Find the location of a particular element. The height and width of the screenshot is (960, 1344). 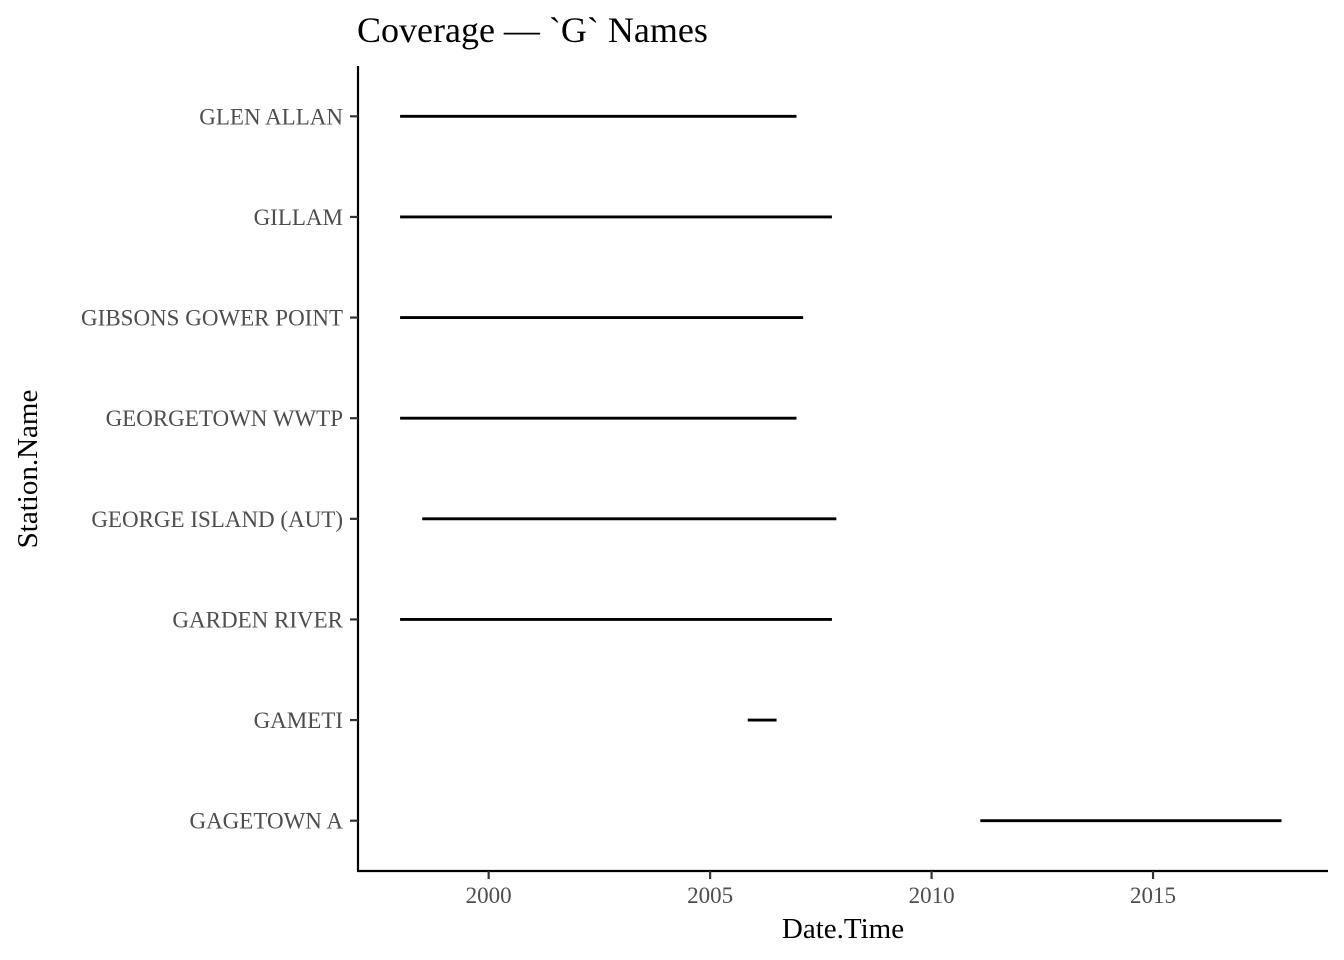

y-tick-label: GARDEN RIVER is located at coordinates (257, 619).